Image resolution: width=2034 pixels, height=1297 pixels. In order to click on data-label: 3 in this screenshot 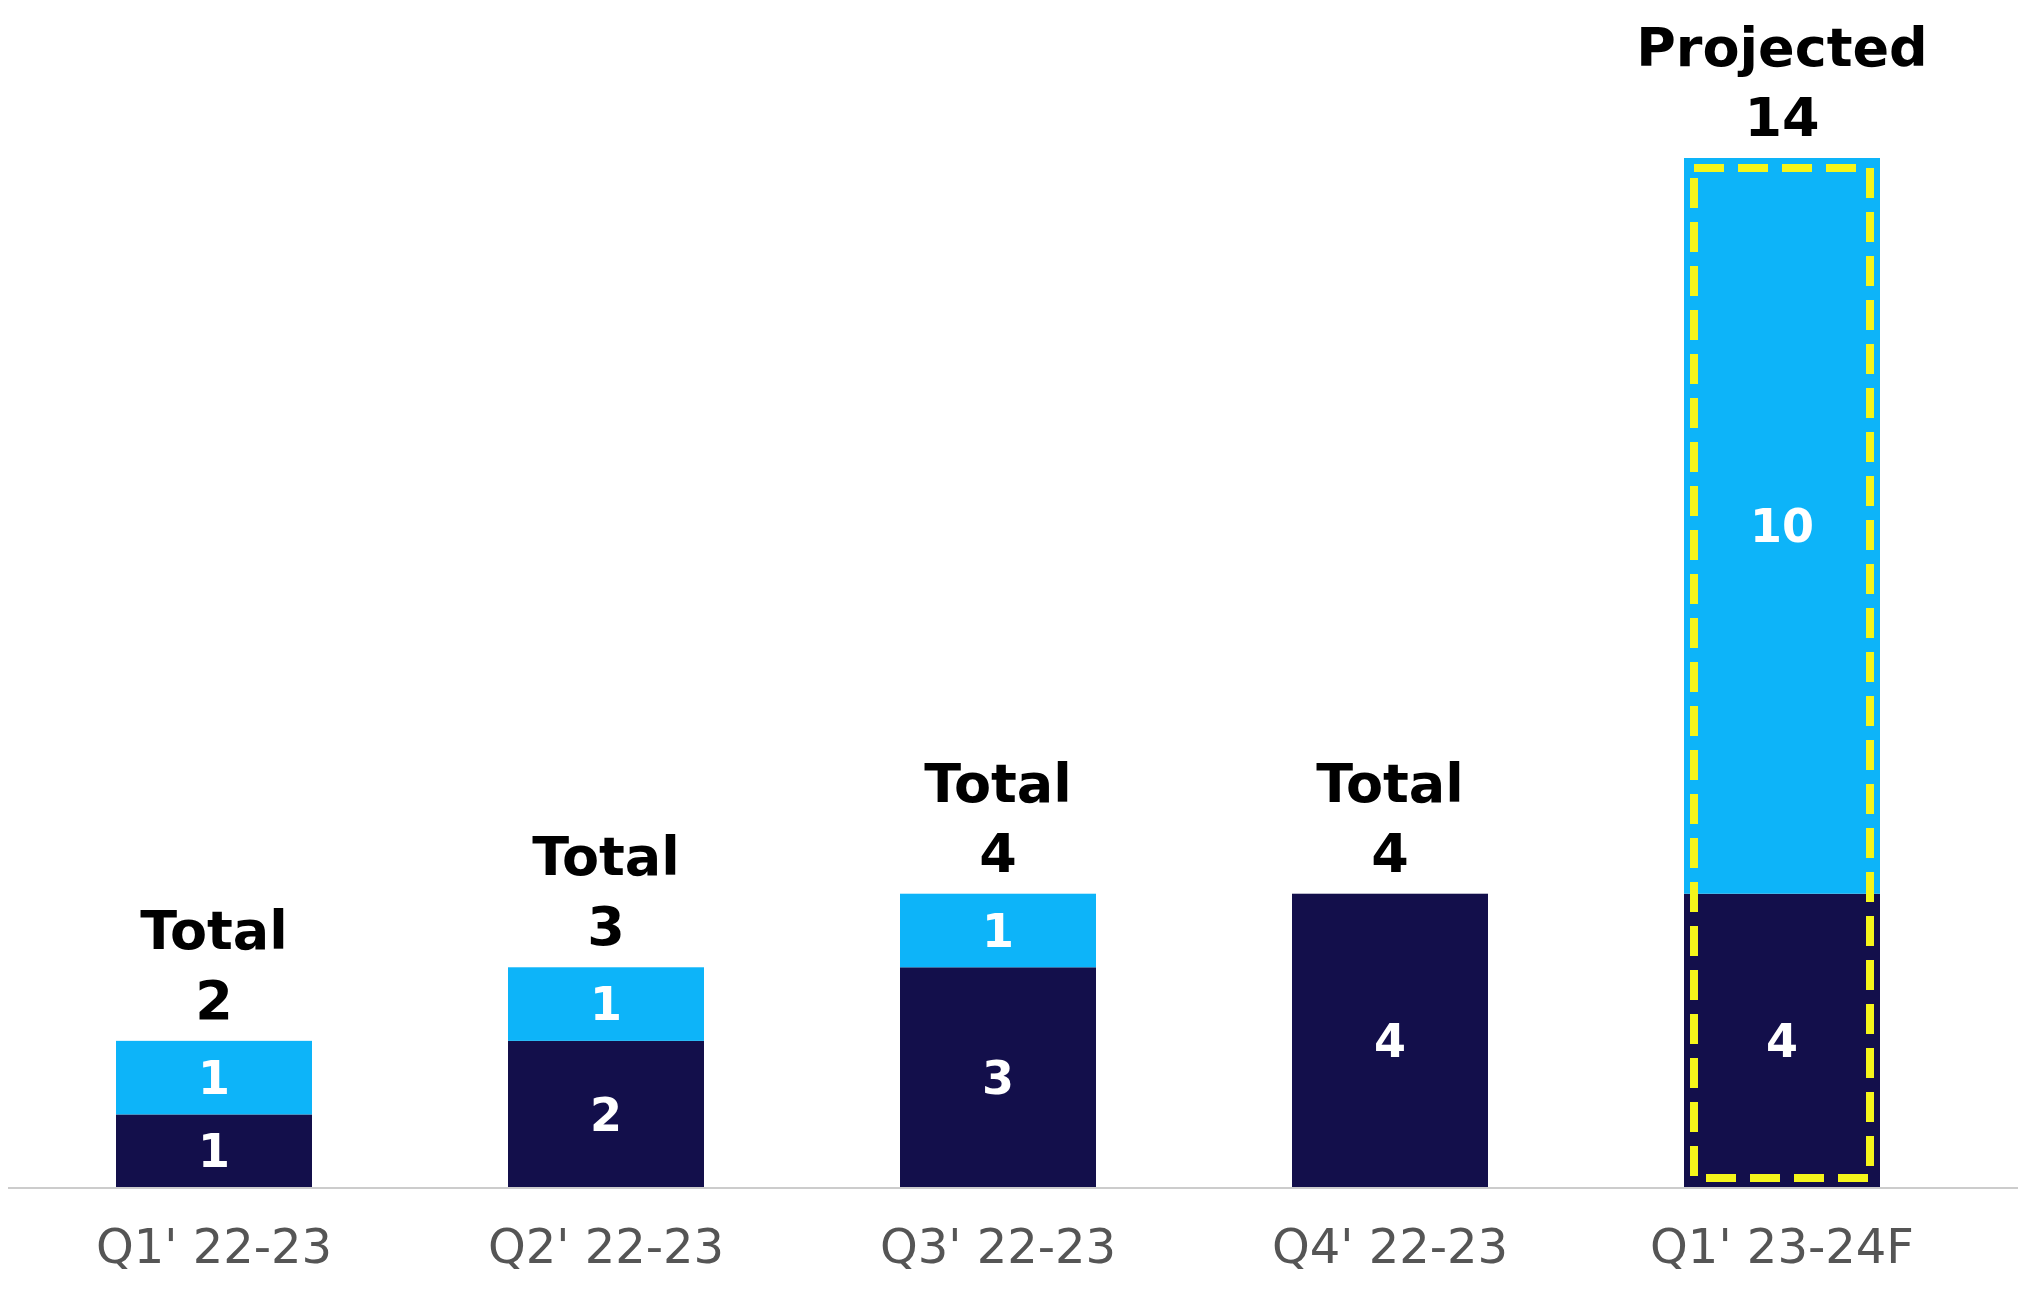, I will do `click(998, 1077)`.